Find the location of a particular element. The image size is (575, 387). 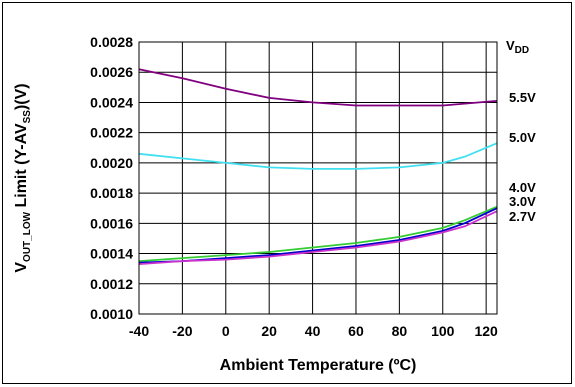

x-tick-label: 40 is located at coordinates (313, 331).